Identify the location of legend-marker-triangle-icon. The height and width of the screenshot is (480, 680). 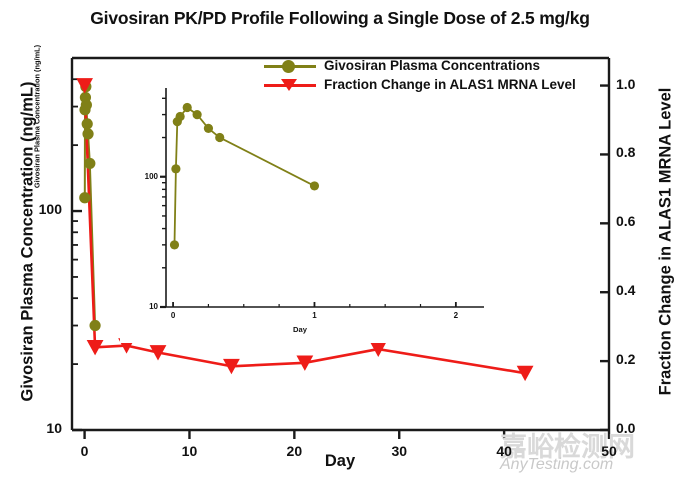
(290, 84).